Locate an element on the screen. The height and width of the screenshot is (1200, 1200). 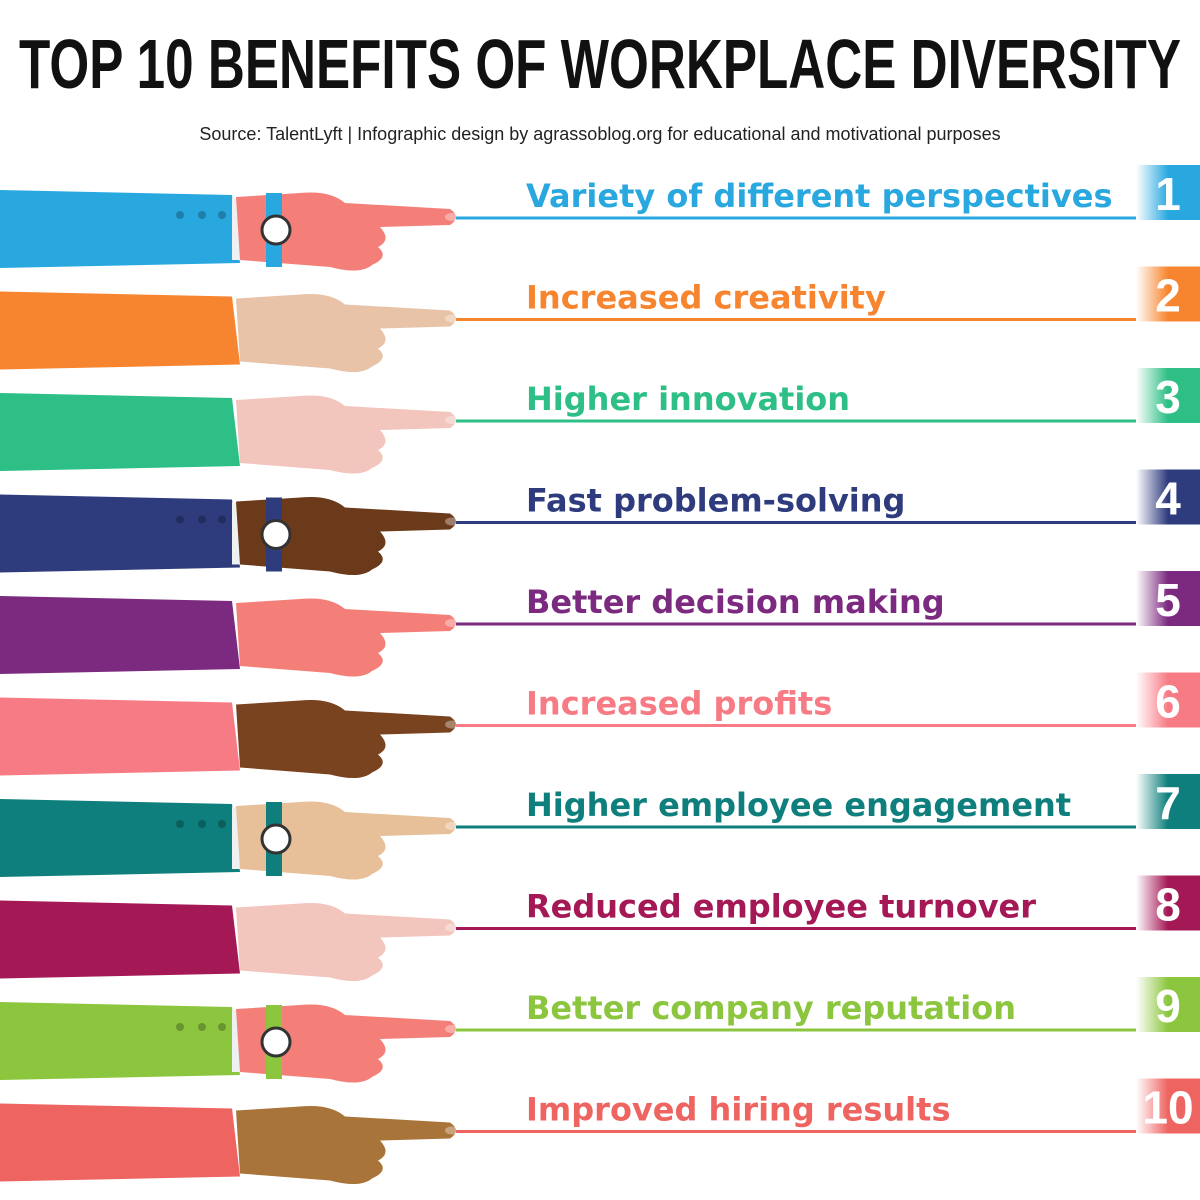
benefit-label: Increased creativity is located at coordinates (706, 298).